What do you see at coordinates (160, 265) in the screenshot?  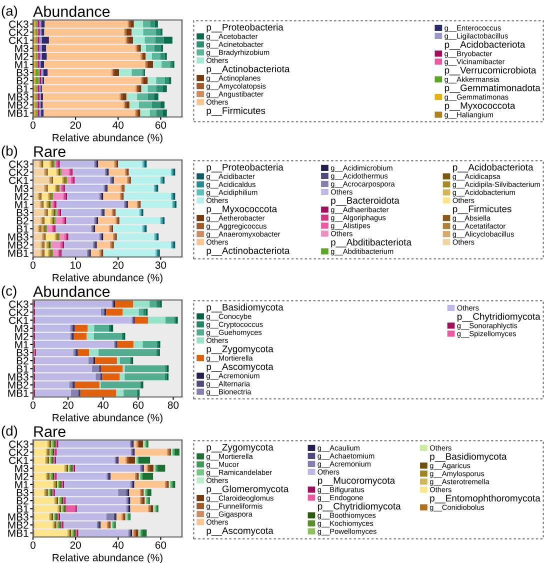 I see `x-tick-label: 30` at bounding box center [160, 265].